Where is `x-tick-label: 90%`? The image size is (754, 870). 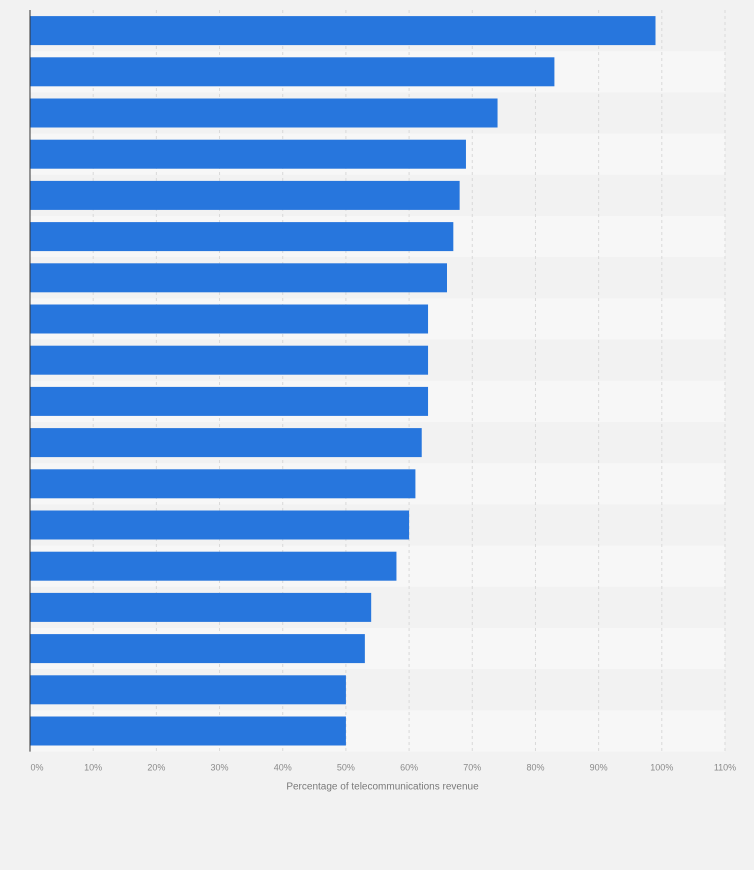
x-tick-label: 90% is located at coordinates (599, 768).